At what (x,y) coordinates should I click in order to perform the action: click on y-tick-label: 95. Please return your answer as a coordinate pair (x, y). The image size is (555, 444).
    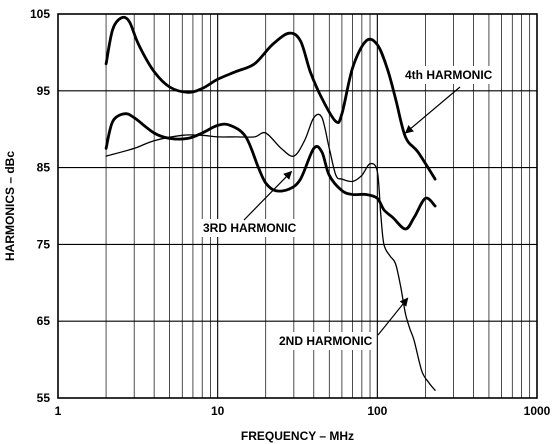
    Looking at the image, I should click on (44, 91).